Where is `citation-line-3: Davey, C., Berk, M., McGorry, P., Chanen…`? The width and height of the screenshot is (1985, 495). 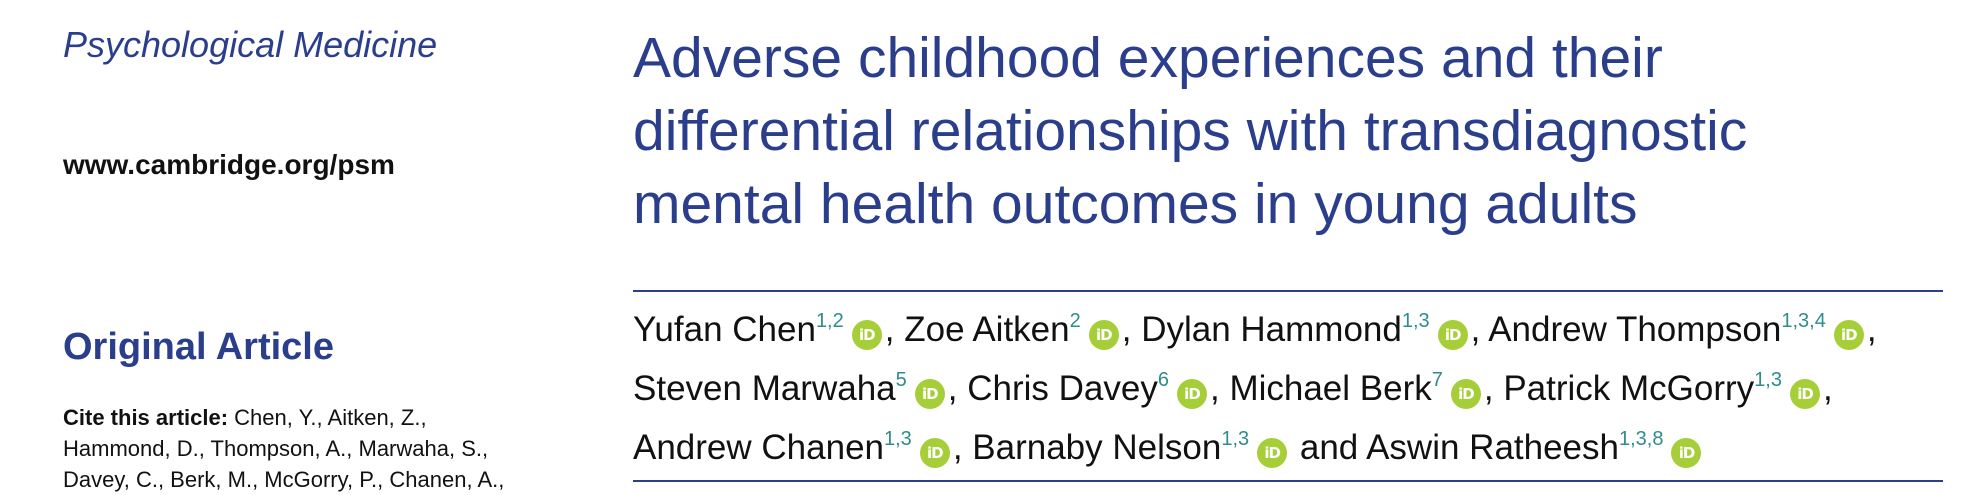
citation-line-3: Davey, C., Berk, M., McGorry, P., Chanen… is located at coordinates (284, 479).